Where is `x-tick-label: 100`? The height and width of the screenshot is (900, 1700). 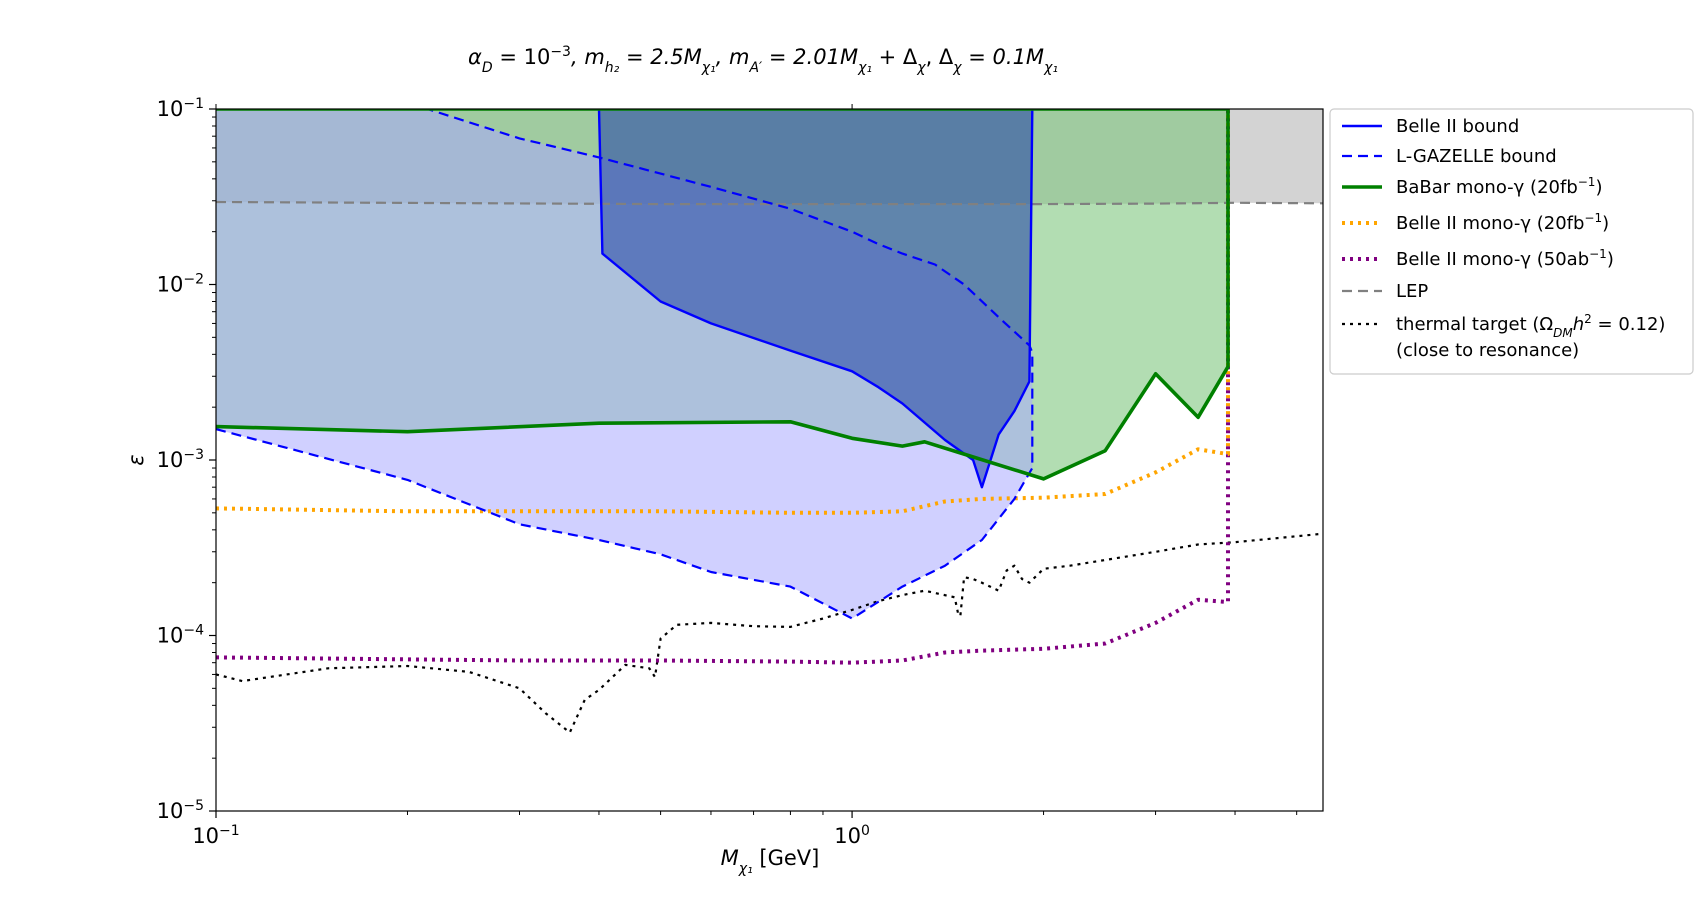 x-tick-label: 100 is located at coordinates (852, 835).